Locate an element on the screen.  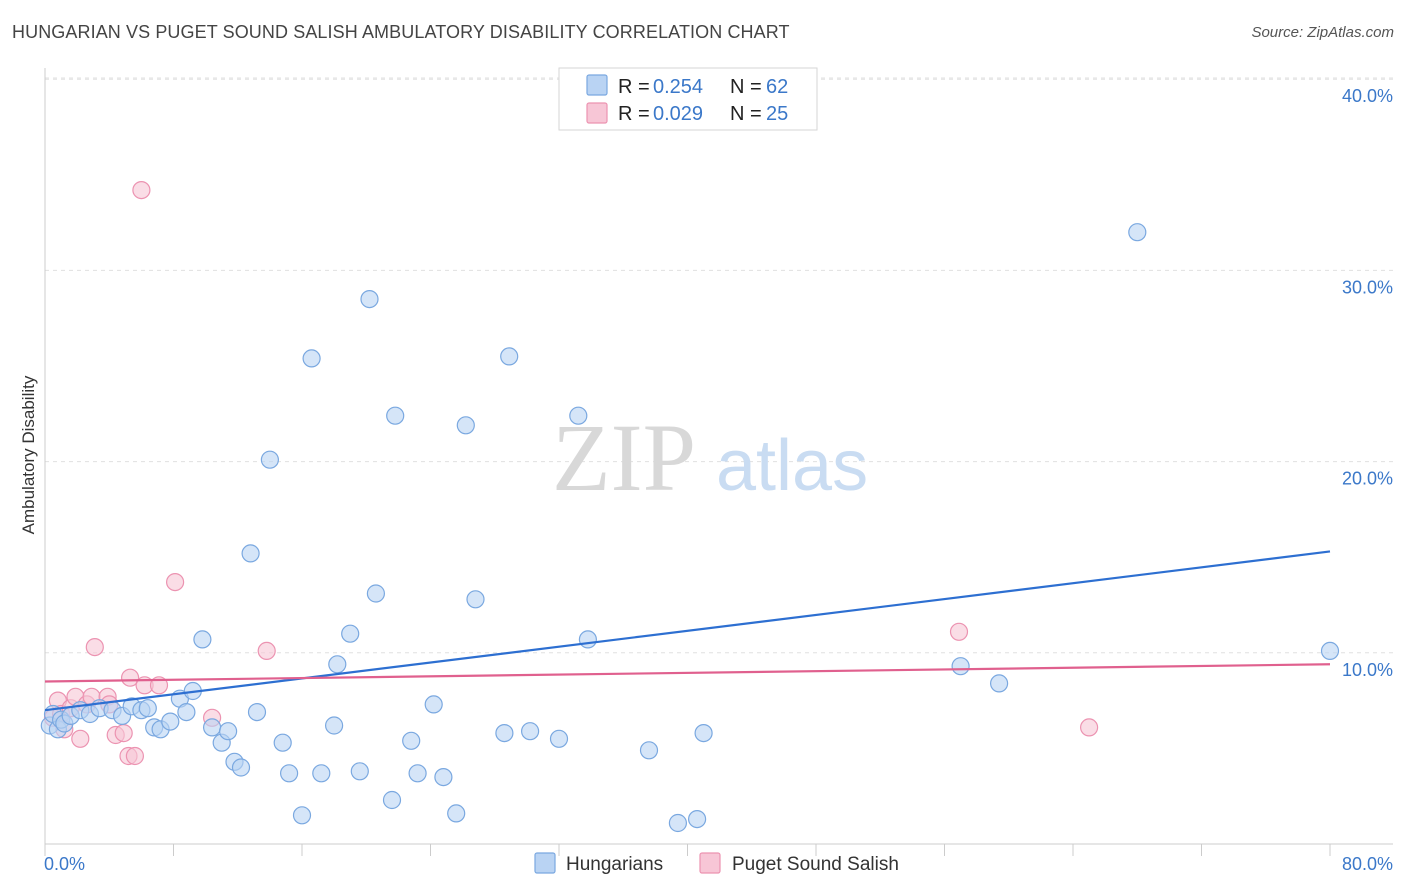
bottom-legend-swatch-puget-sound-salish is located at coordinates (710, 863).